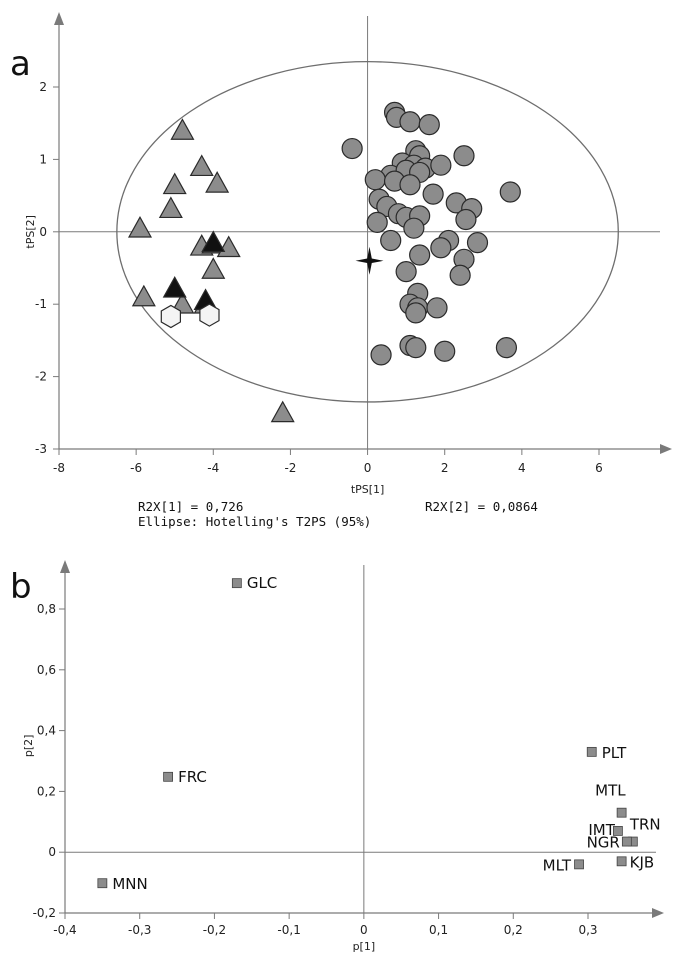 The width and height of the screenshot is (700, 966). I want to click on r2x2-stat: R2X[2] = 0,0864, so click(481, 506).